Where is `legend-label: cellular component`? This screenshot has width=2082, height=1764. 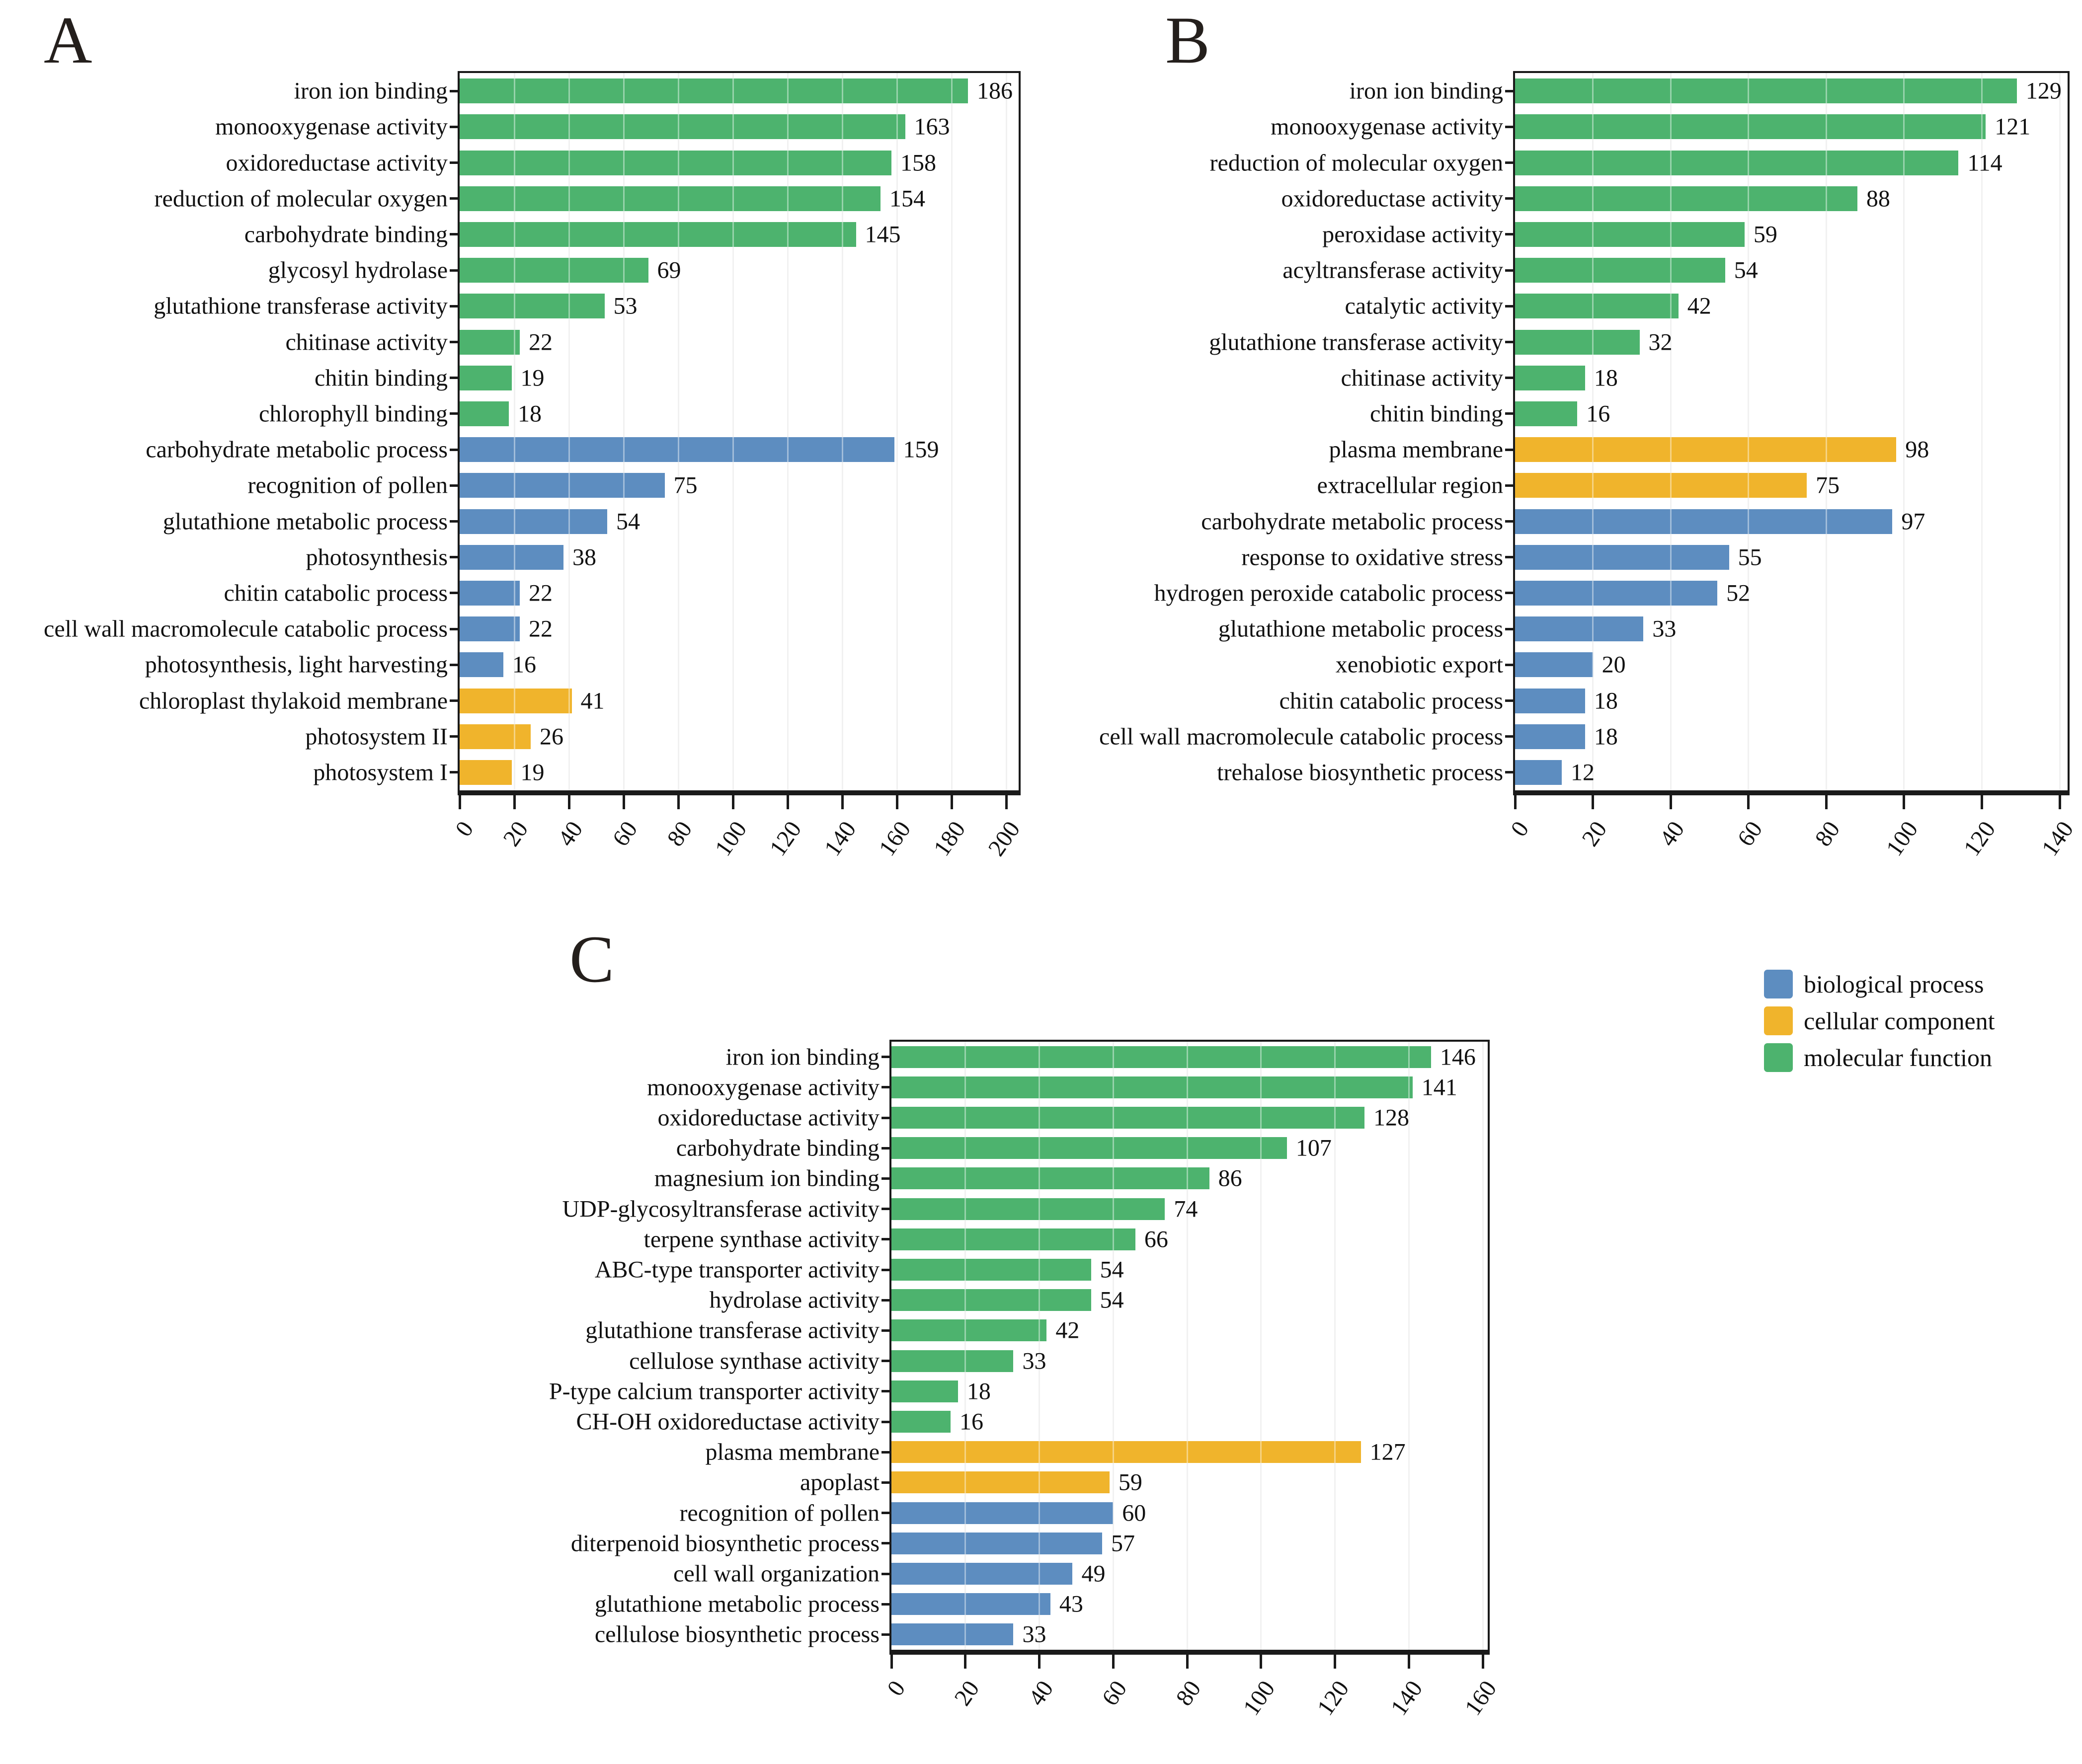
legend-label: cellular component is located at coordinates (1900, 1021).